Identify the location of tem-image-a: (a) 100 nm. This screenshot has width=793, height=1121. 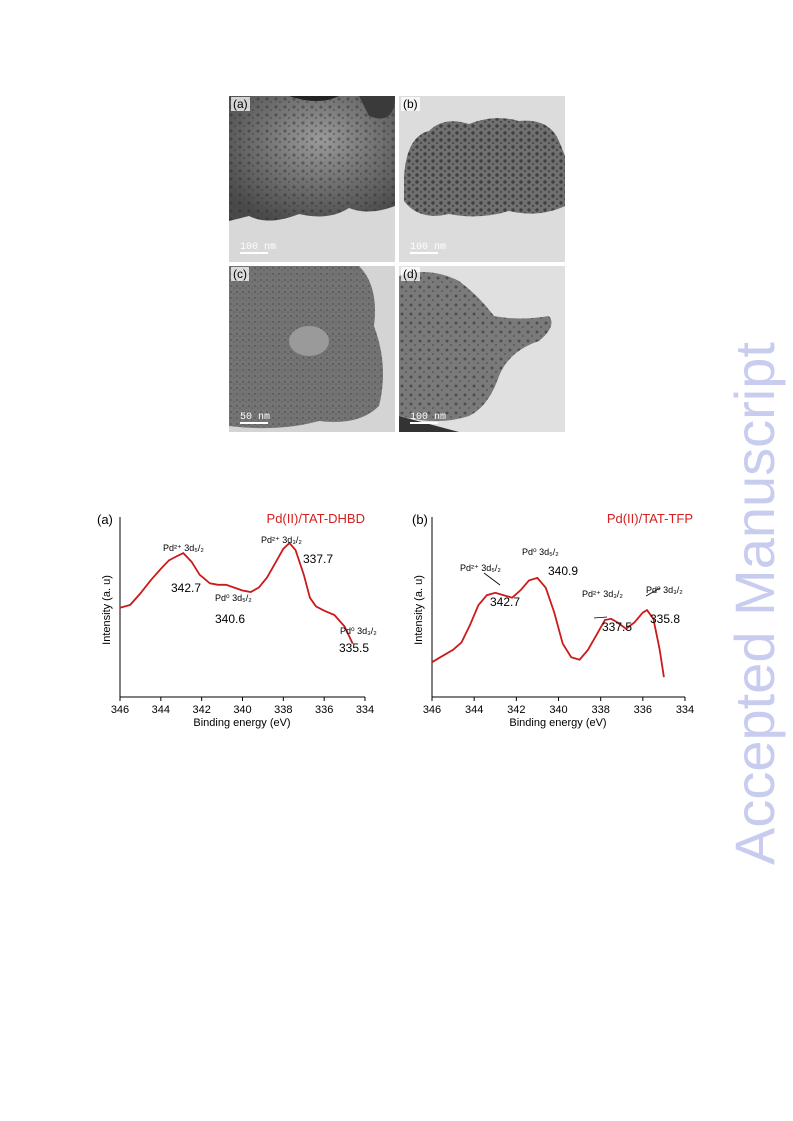
(312, 179).